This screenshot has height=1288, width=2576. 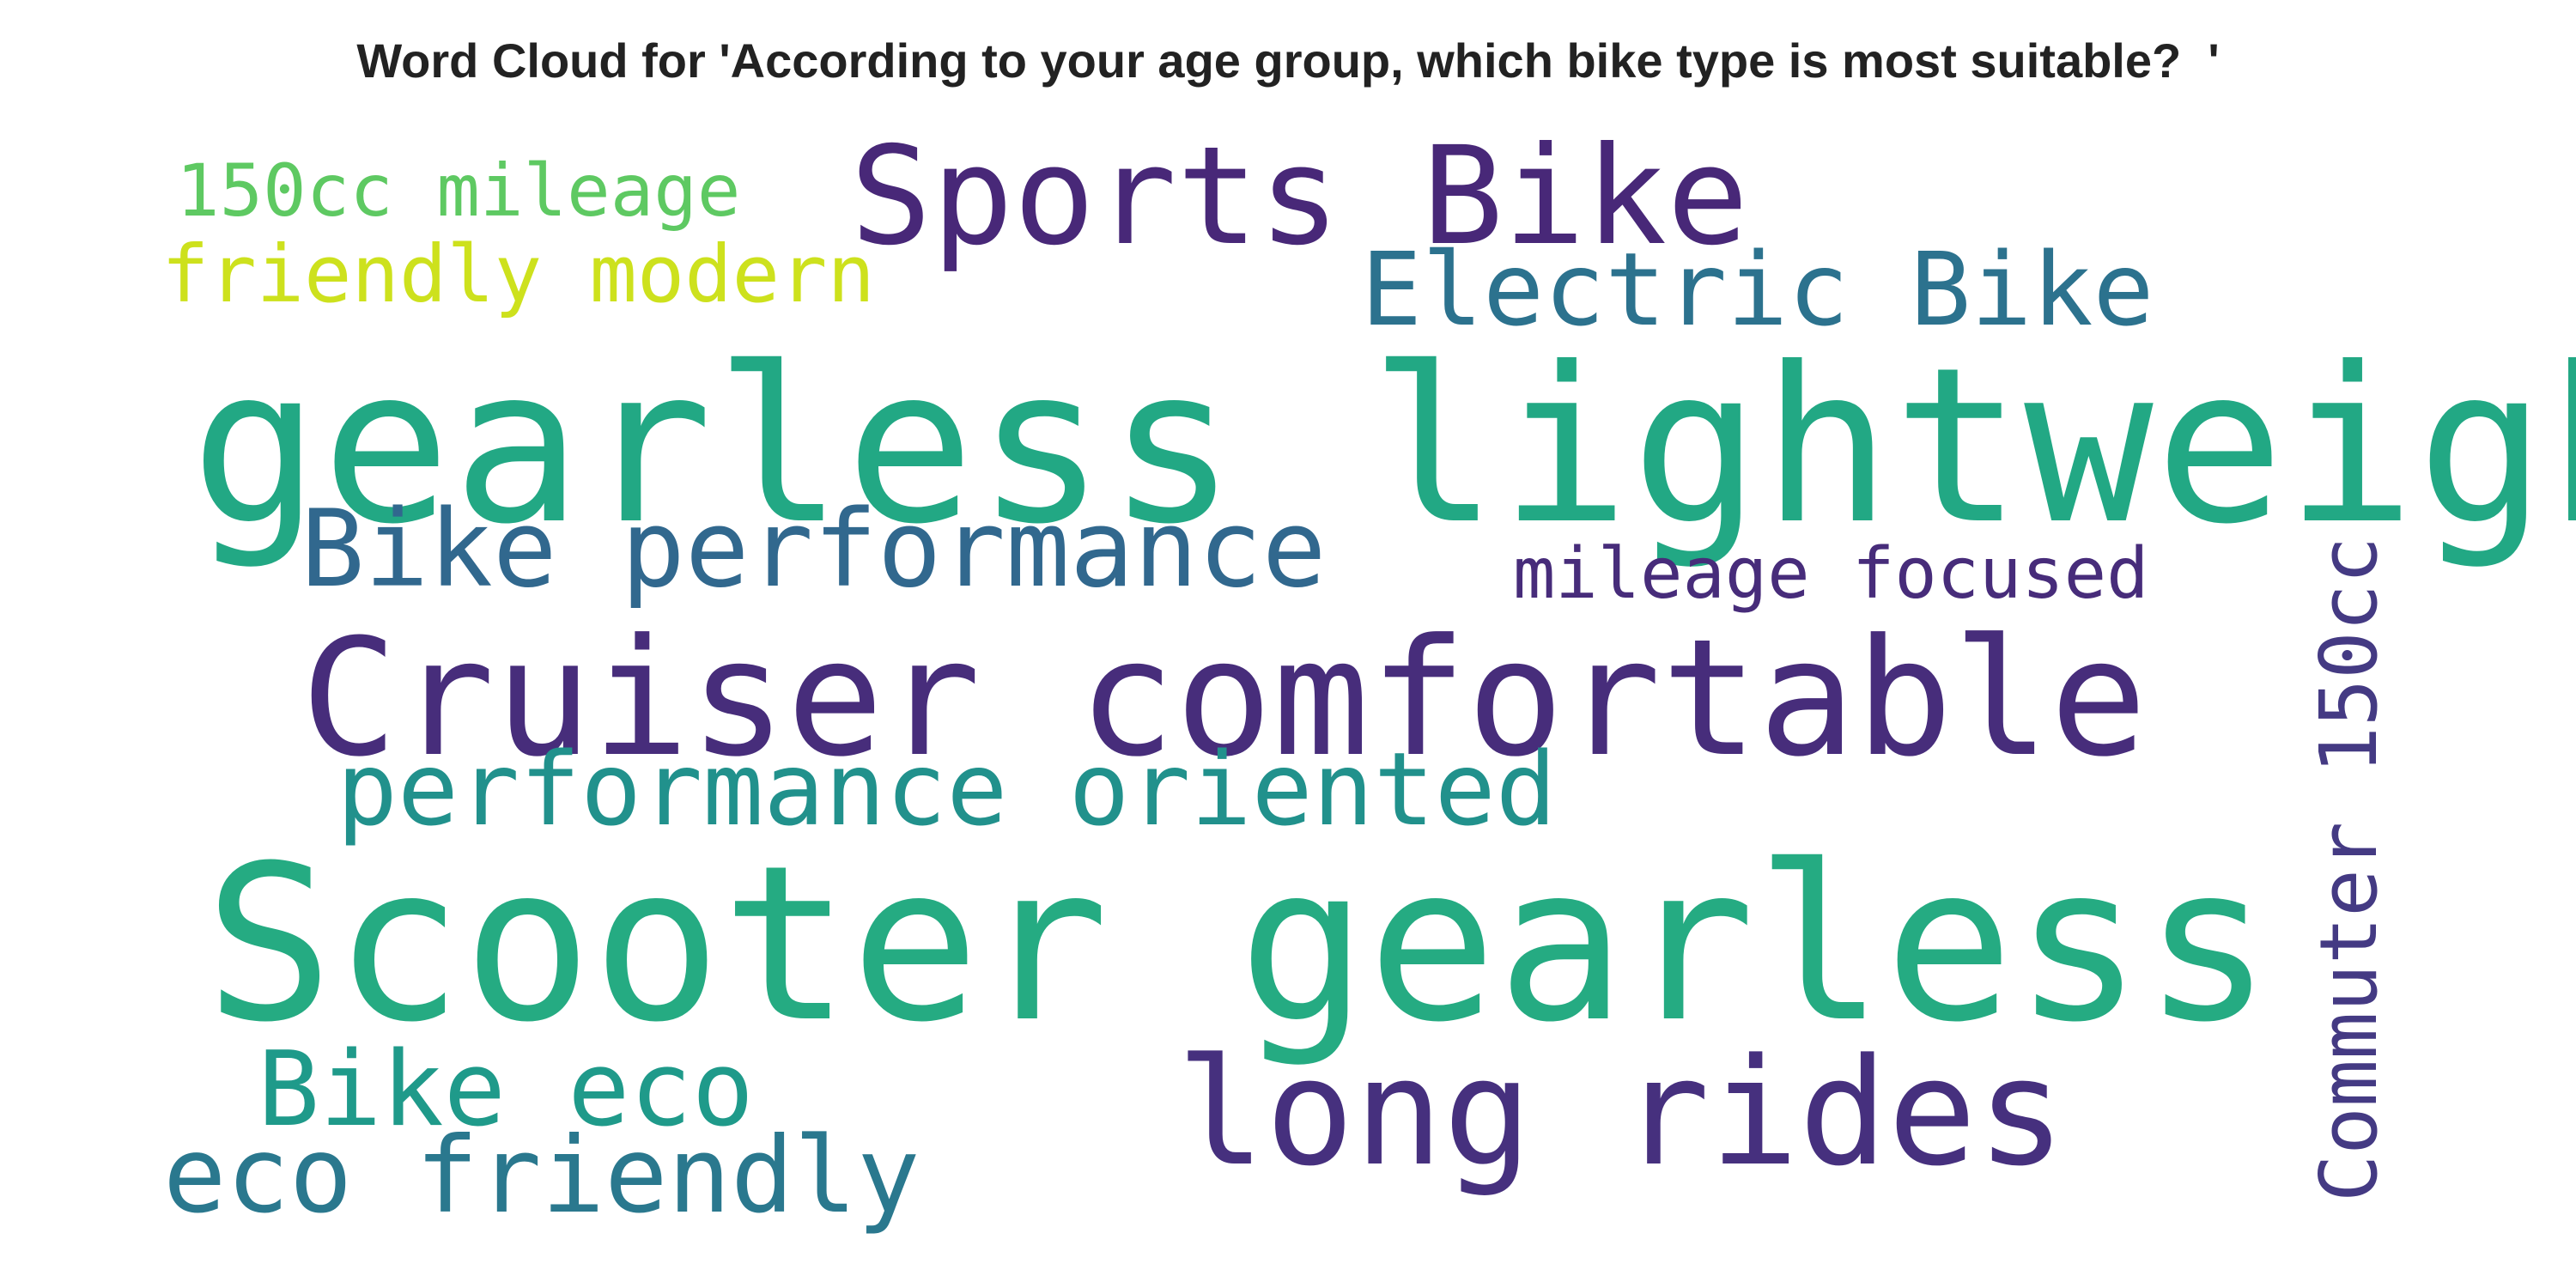 I want to click on word-electric-bike: Electric Bike, so click(x=1758, y=290).